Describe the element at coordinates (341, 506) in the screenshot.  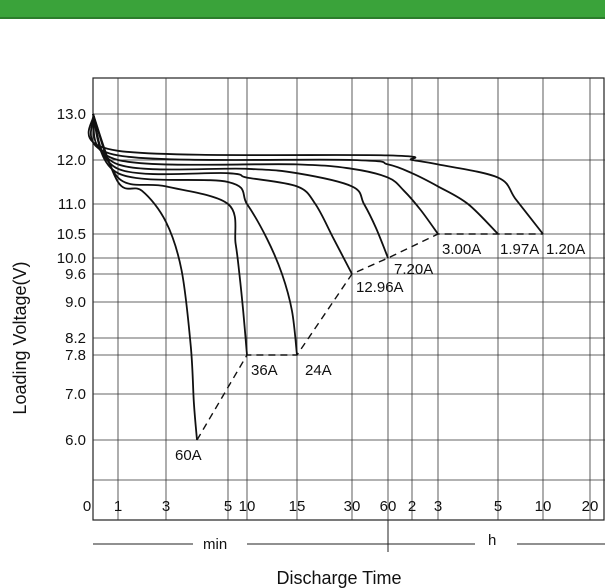
I see `x-tick-labels: 0 1 3 5 10 15 30 60 2 3 5 10 20` at that location.